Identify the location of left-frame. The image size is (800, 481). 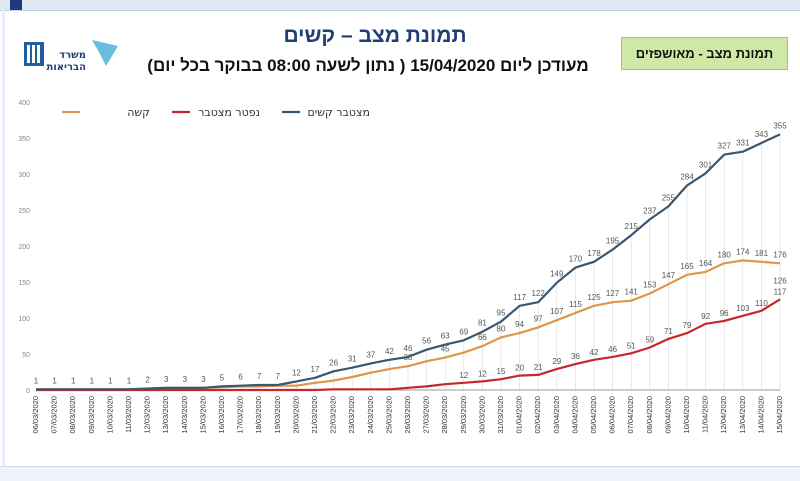
(3, 245).